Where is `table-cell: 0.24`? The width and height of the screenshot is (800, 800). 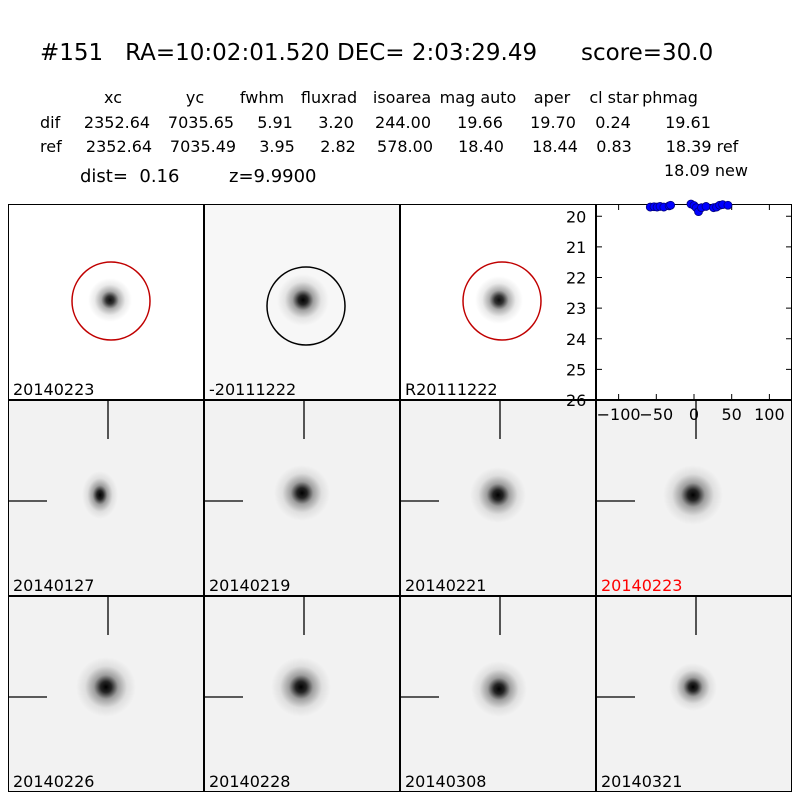 table-cell: 0.24 is located at coordinates (613, 122).